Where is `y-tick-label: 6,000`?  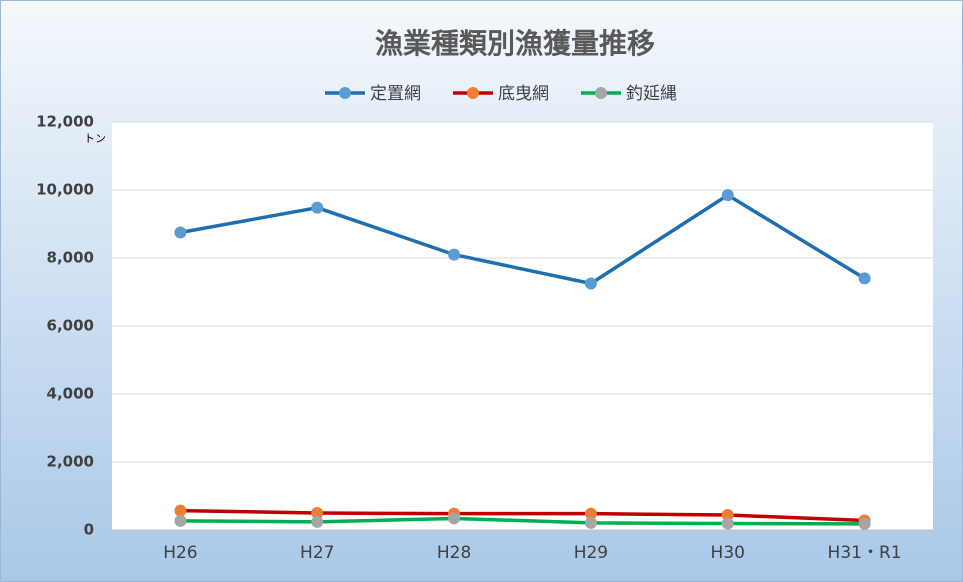
y-tick-label: 6,000 is located at coordinates (70, 326).